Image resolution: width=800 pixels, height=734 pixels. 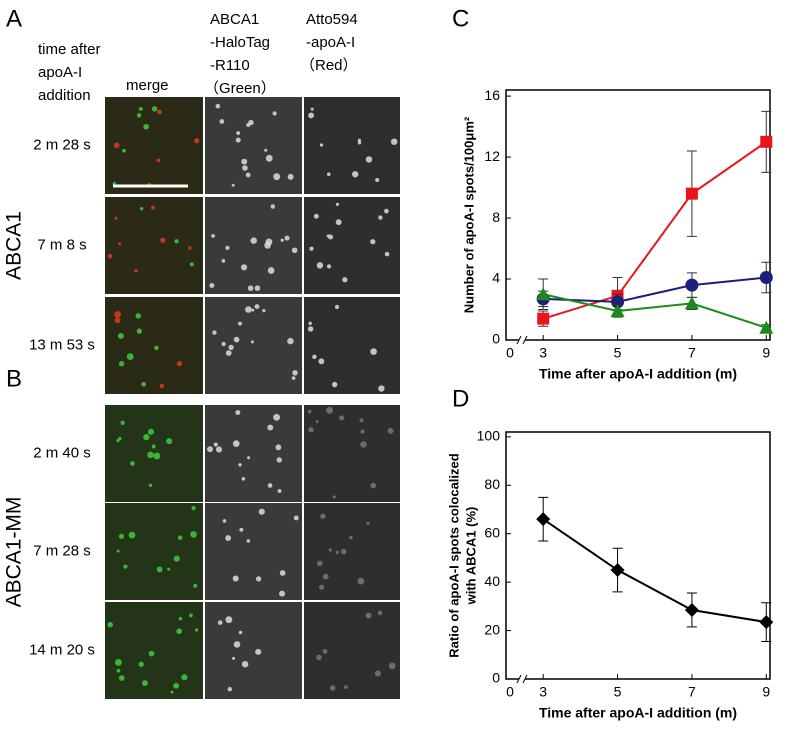 I want to click on y-tick-label: 8, so click(x=496, y=217).